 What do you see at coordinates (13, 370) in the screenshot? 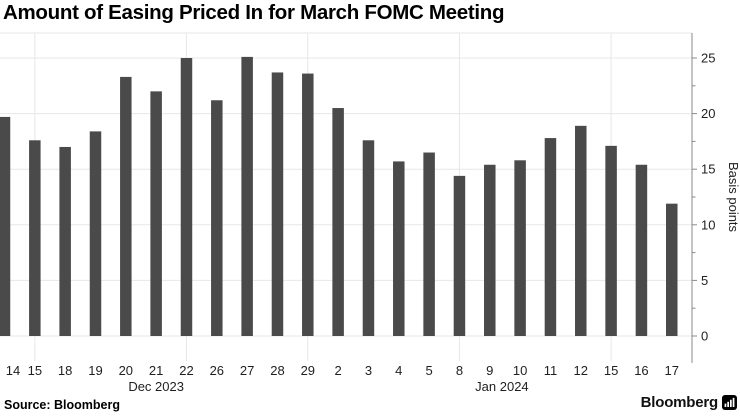
I see `x-tick-label: 14` at bounding box center [13, 370].